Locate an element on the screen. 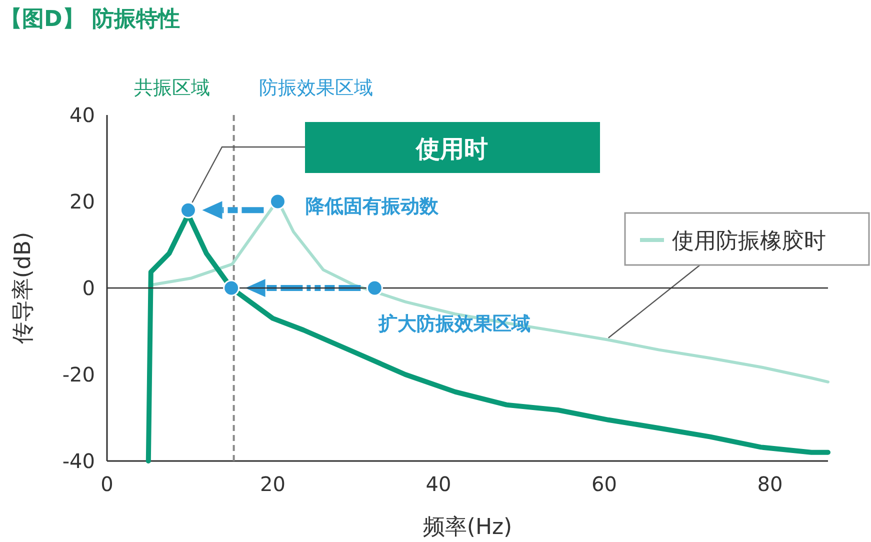 The image size is (871, 542). y-tick-label: -40 is located at coordinates (78, 461).